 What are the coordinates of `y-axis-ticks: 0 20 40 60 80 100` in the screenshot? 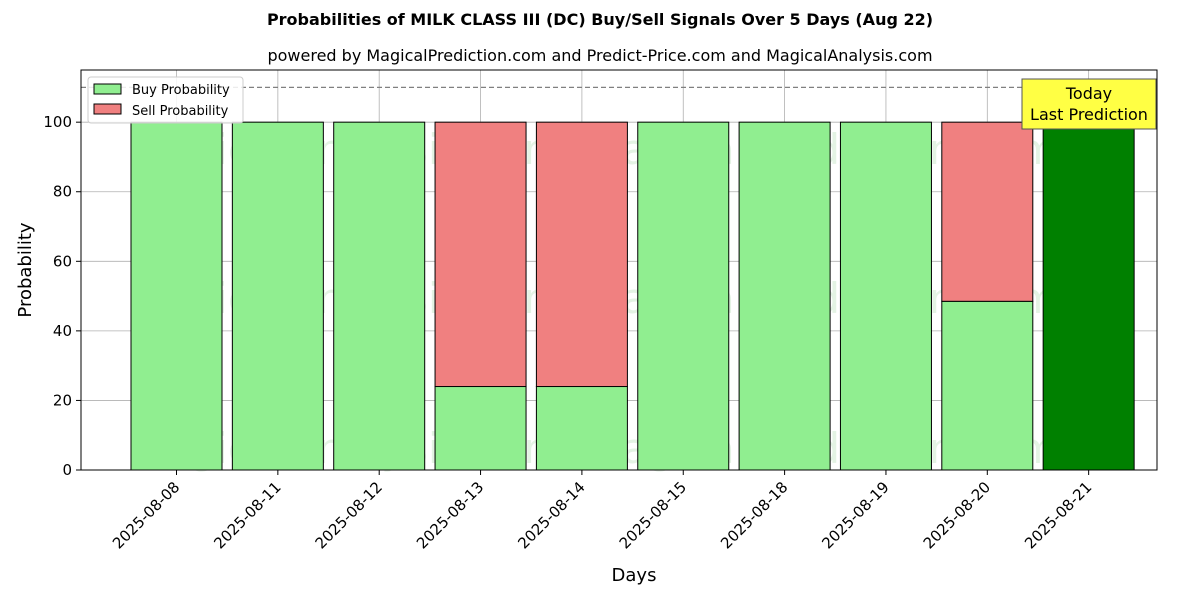 It's located at (62, 296).